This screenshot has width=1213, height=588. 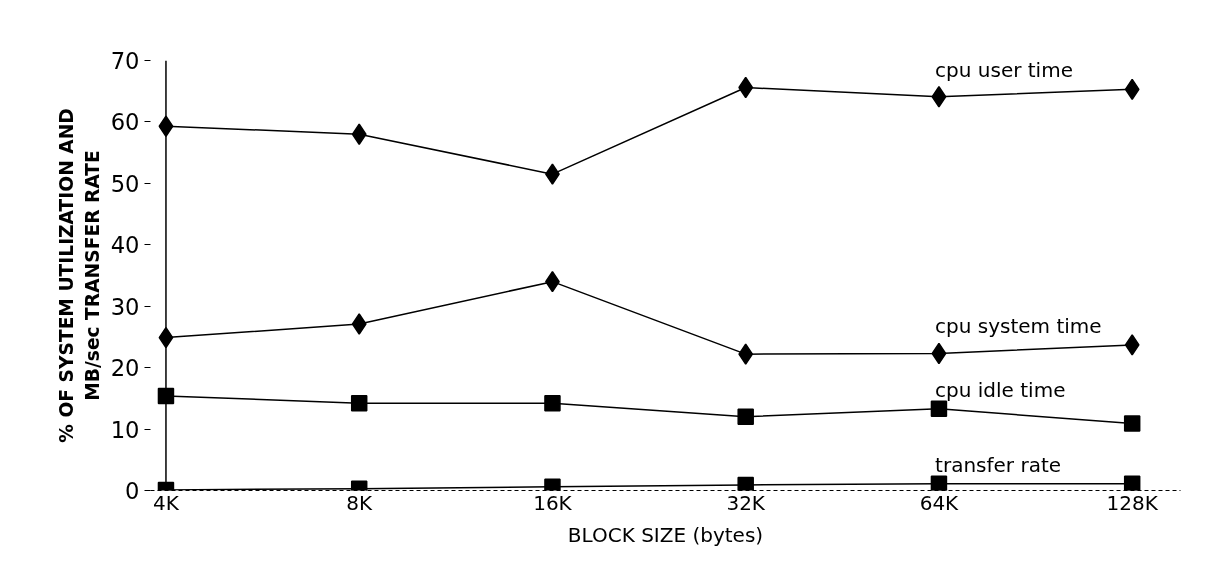 What do you see at coordinates (553, 502) in the screenshot?
I see `x-tick-label: 16K` at bounding box center [553, 502].